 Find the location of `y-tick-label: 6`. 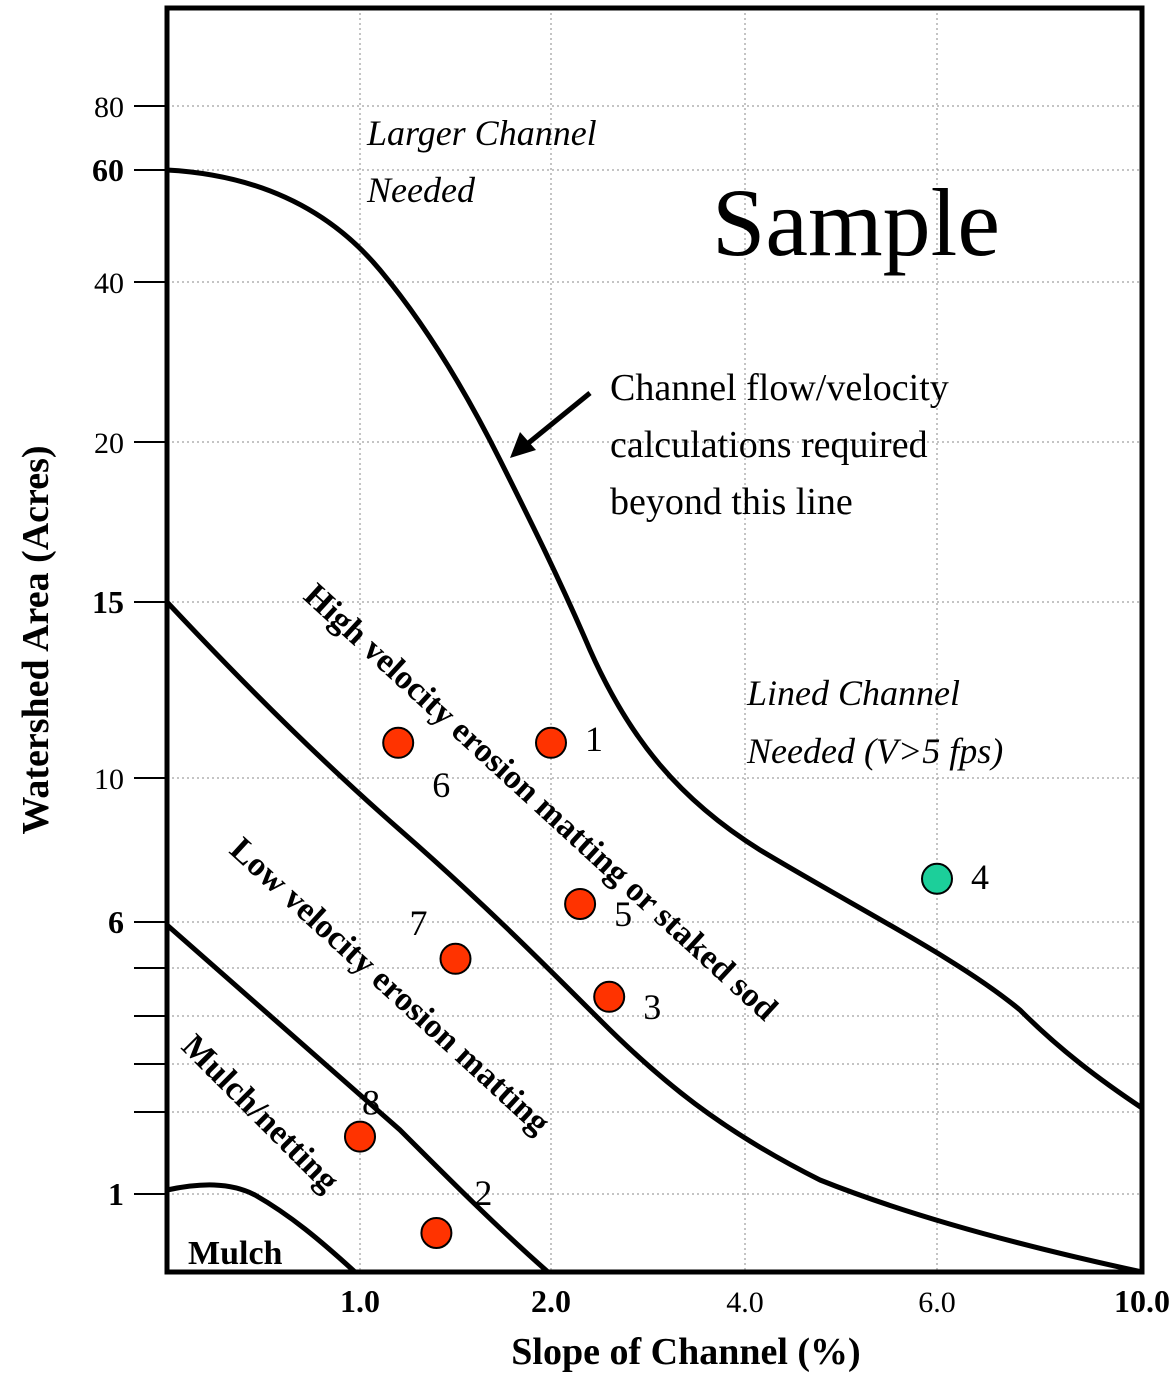

y-tick-label: 6 is located at coordinates (116, 922).